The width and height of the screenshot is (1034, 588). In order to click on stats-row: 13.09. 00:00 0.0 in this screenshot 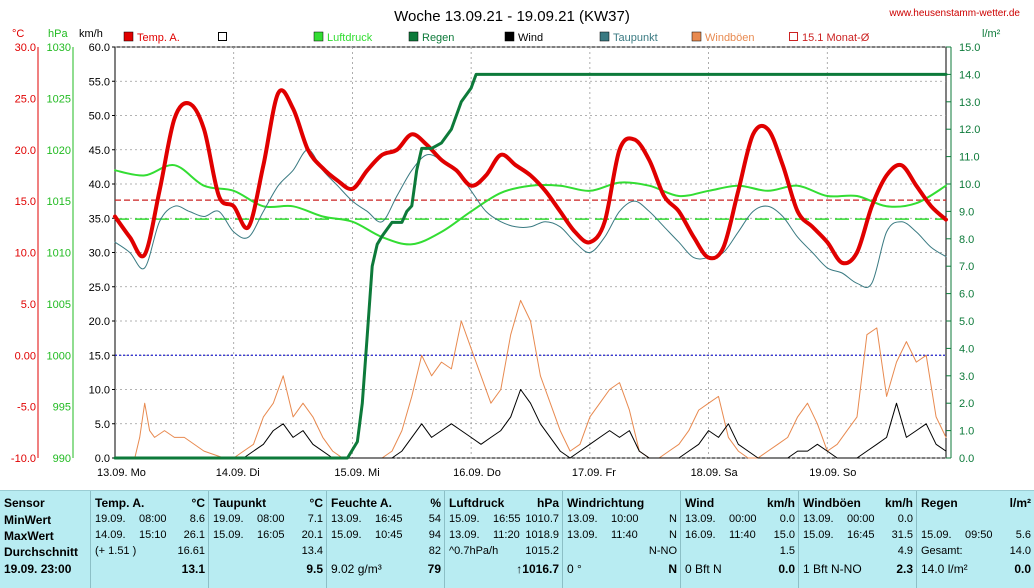, I will do `click(740, 521)`.